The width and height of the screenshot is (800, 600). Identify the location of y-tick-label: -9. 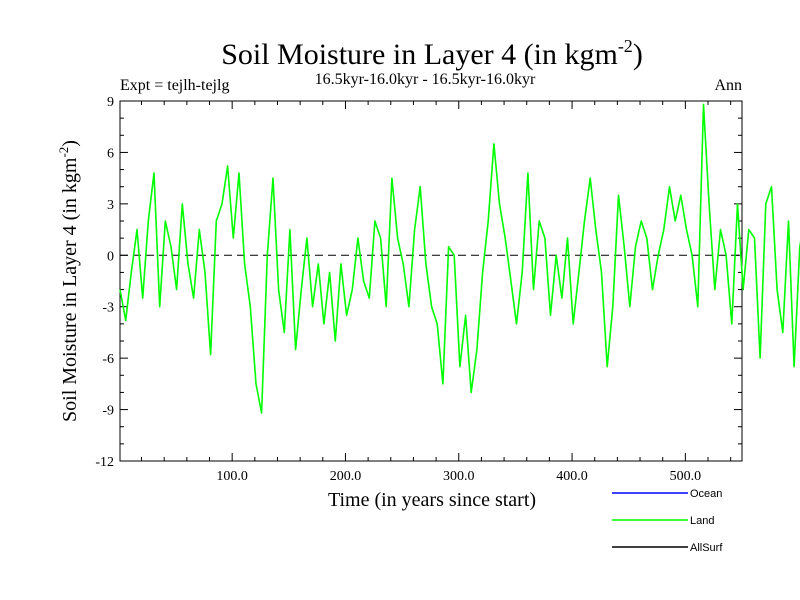
(108, 411).